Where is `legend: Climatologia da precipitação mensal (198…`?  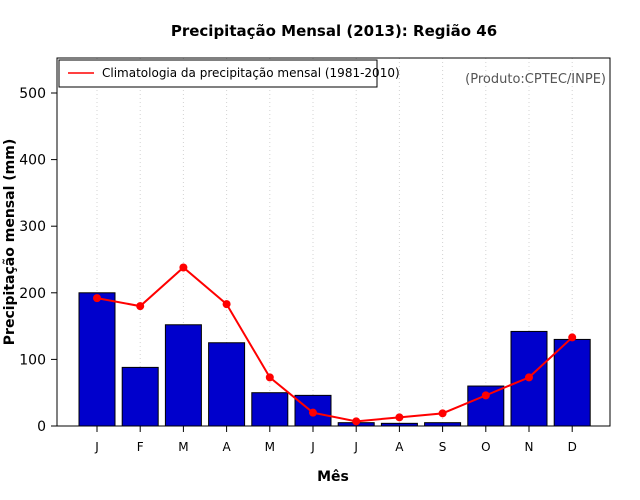
legend: Climatologia da precipitação mensal (198… is located at coordinates (229, 73).